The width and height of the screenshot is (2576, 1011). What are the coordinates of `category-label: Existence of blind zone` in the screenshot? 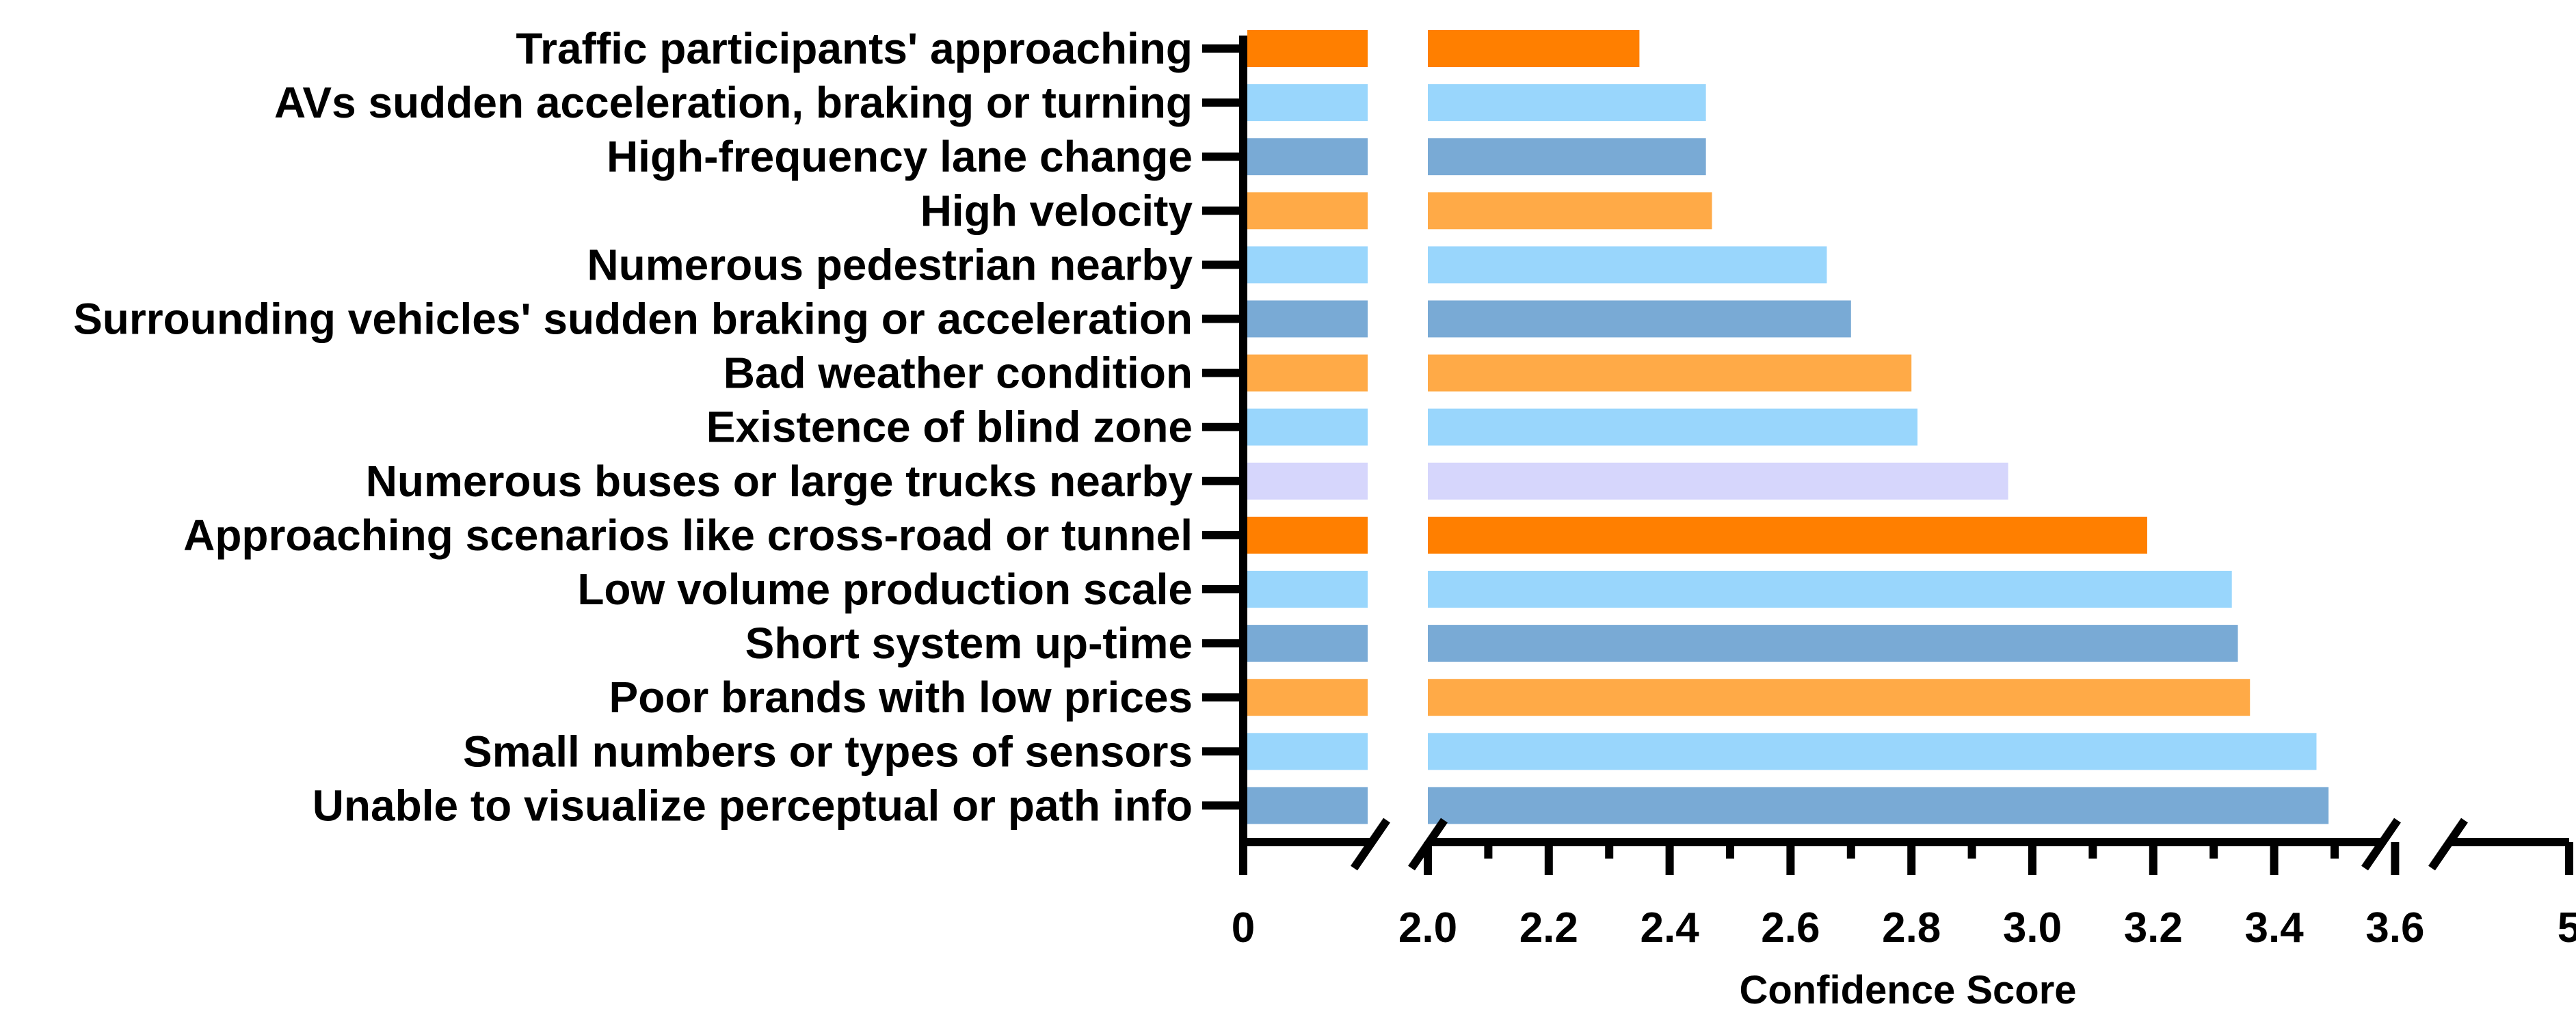 It's located at (949, 427).